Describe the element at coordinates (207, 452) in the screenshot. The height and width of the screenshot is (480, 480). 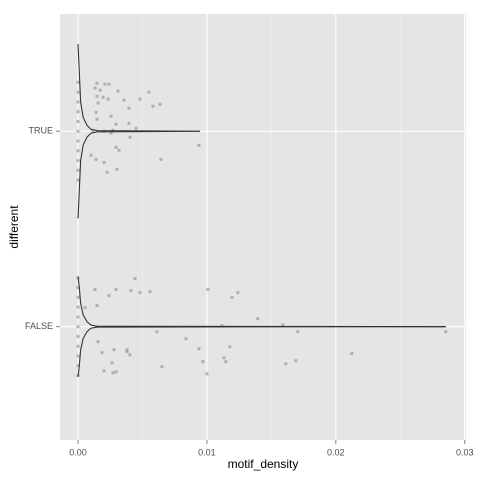
I see `x-tick-label: 0.01` at that location.